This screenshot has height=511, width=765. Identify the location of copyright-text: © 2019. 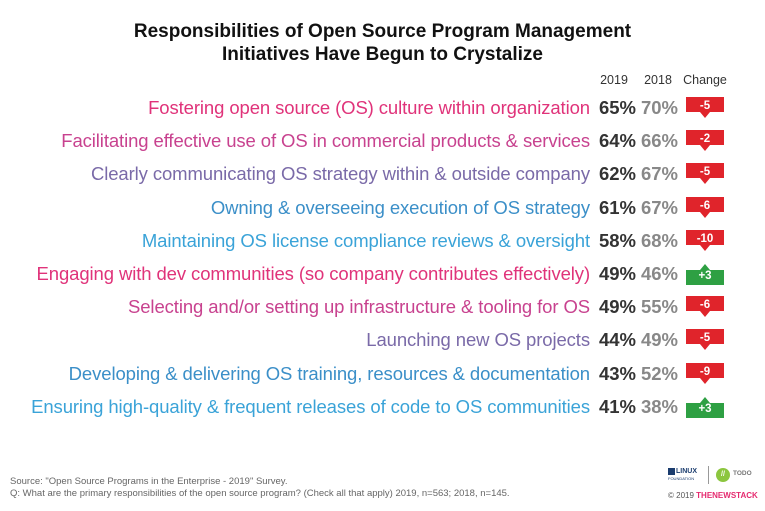
(681, 495).